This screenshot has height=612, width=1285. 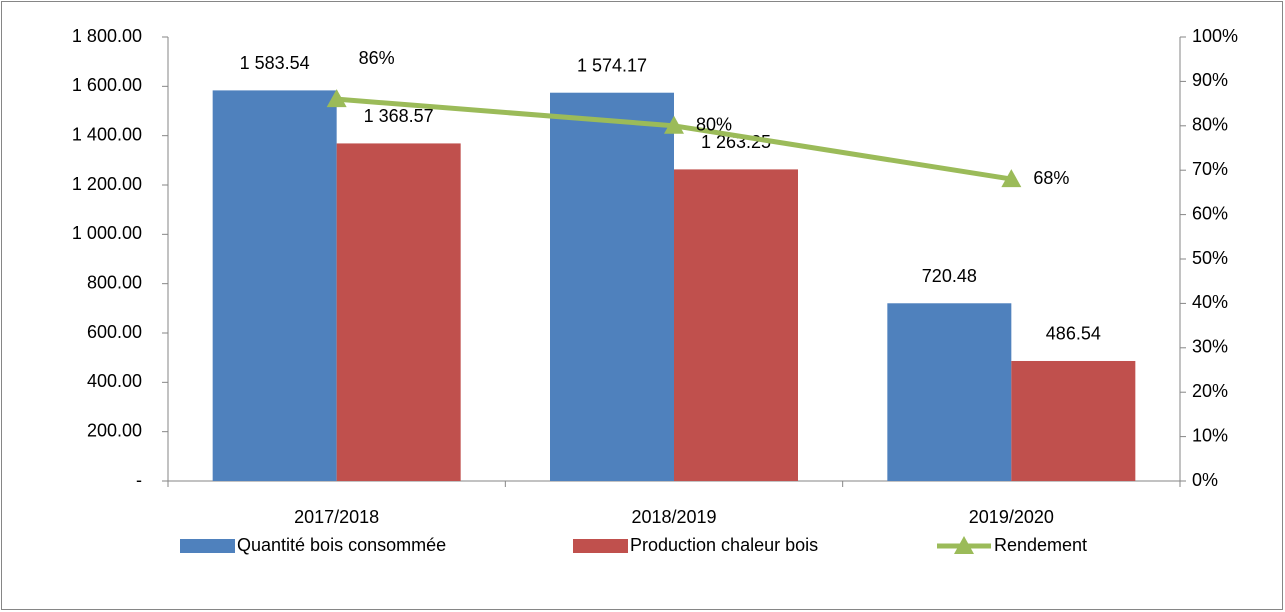 I want to click on y-tick-label: 1 600.00, so click(x=107, y=85).